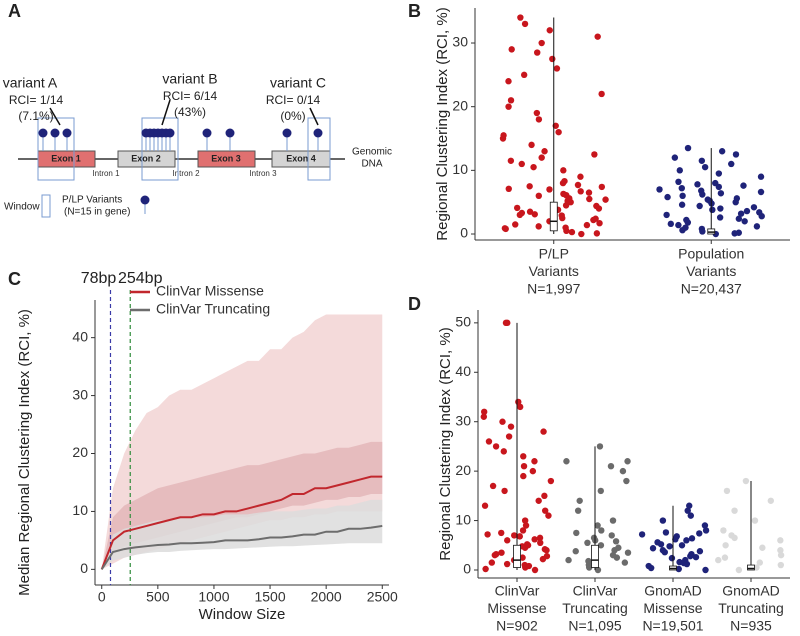  I want to click on y-tick-label: 30, so click(80, 394).